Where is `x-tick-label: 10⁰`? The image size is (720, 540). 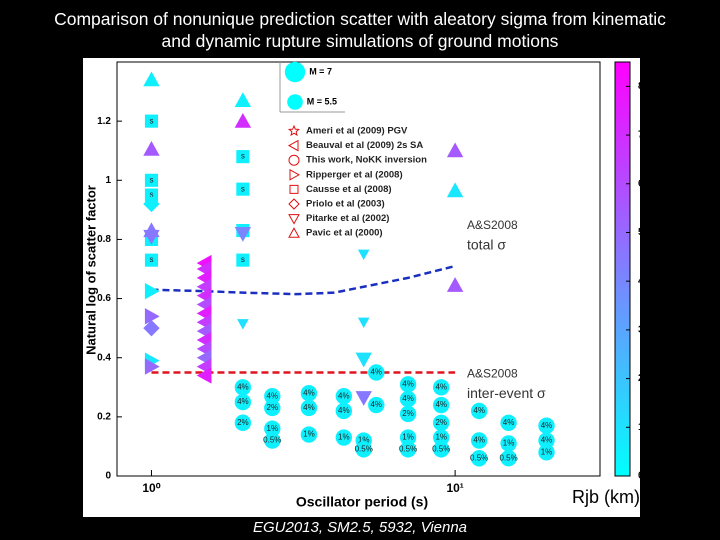 x-tick-label: 10⁰ is located at coordinates (151, 488).